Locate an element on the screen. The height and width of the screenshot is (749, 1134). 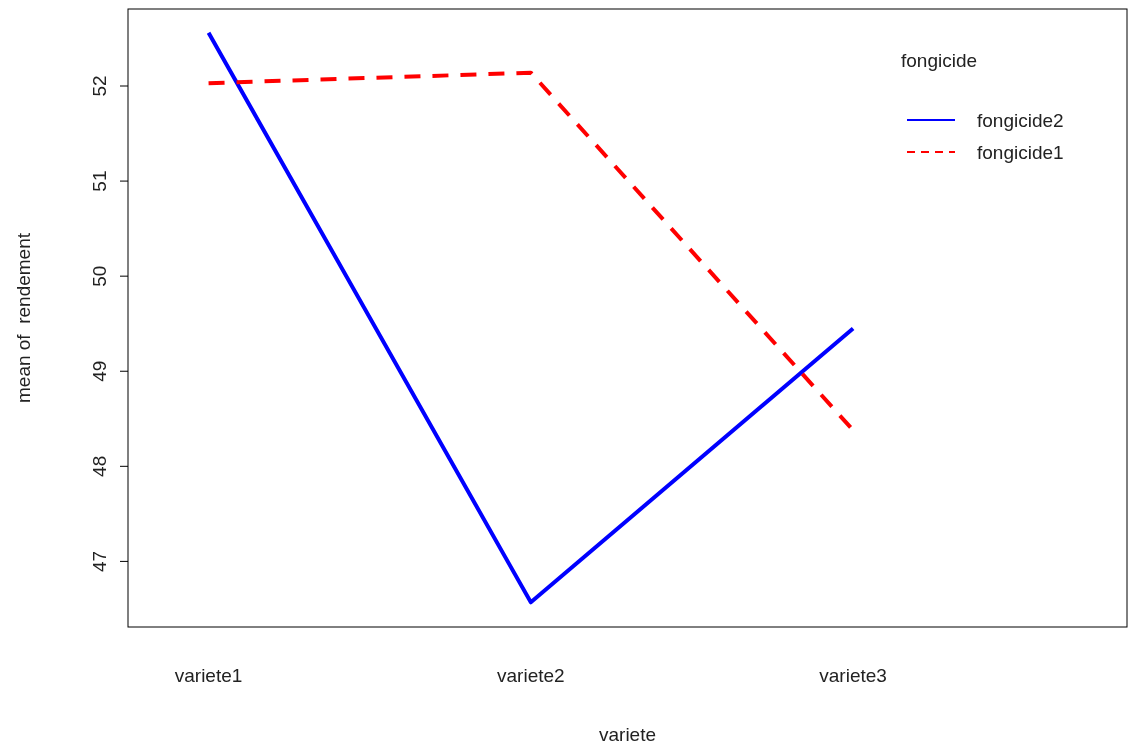
y-tick-label: 49 is located at coordinates (99, 371).